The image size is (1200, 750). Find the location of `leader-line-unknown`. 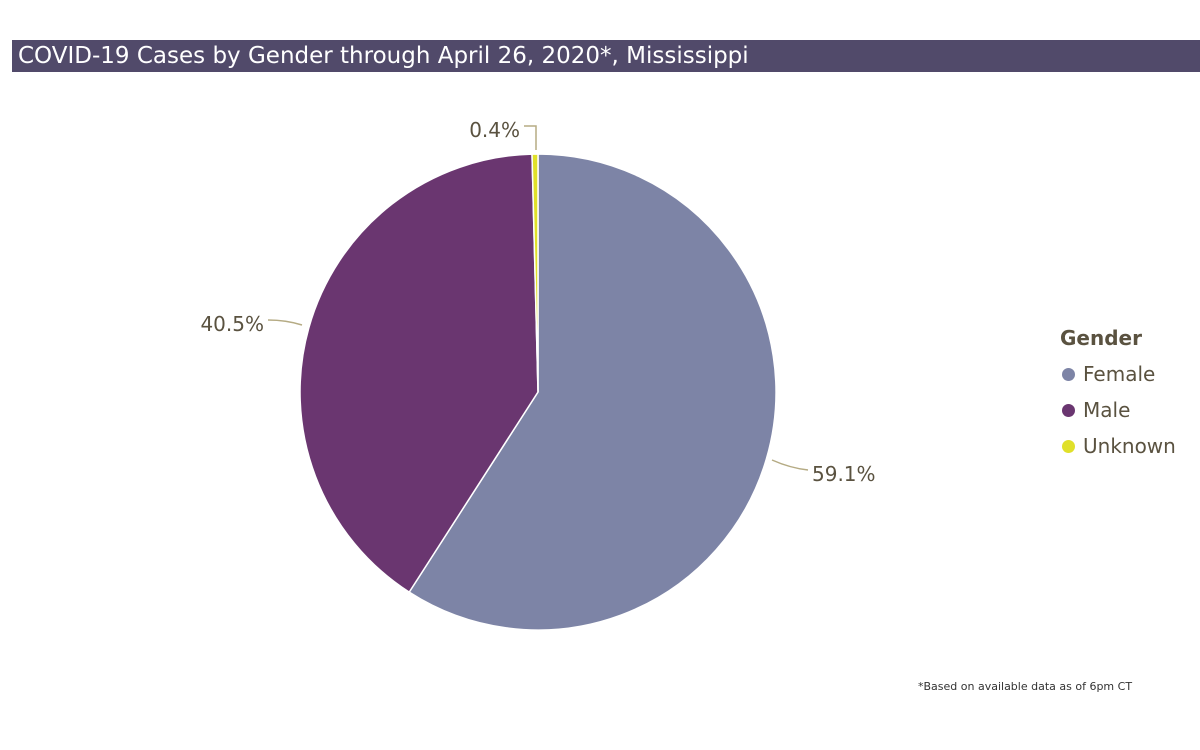

leader-line-unknown is located at coordinates (530, 137).